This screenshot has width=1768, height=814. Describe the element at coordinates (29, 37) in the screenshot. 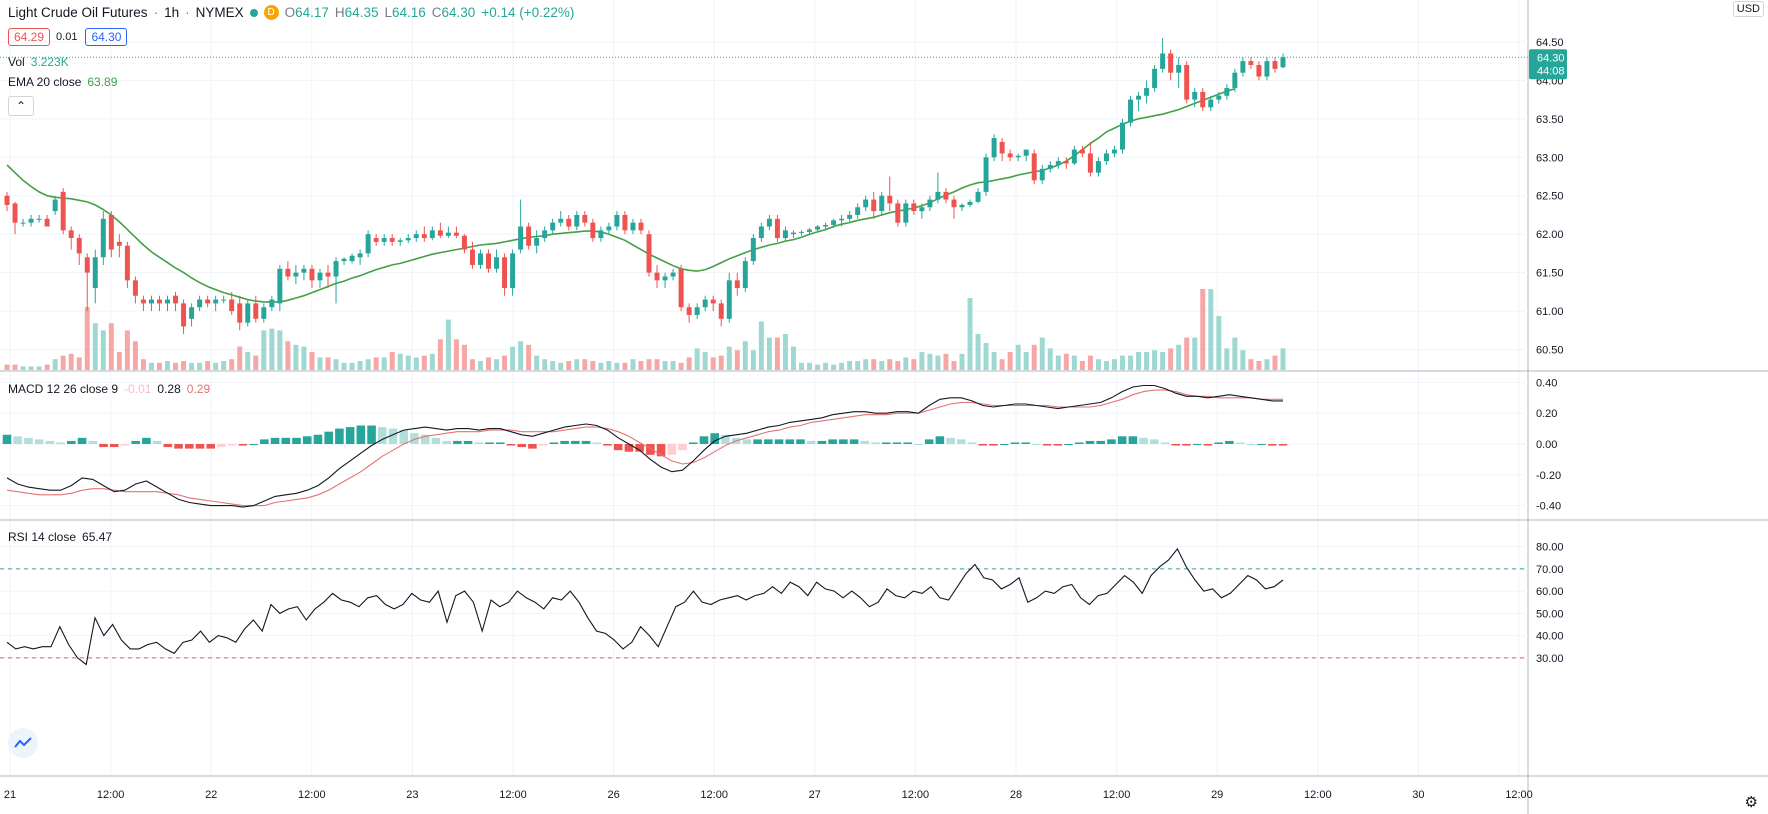

I see `bid-box: 64.29` at that location.